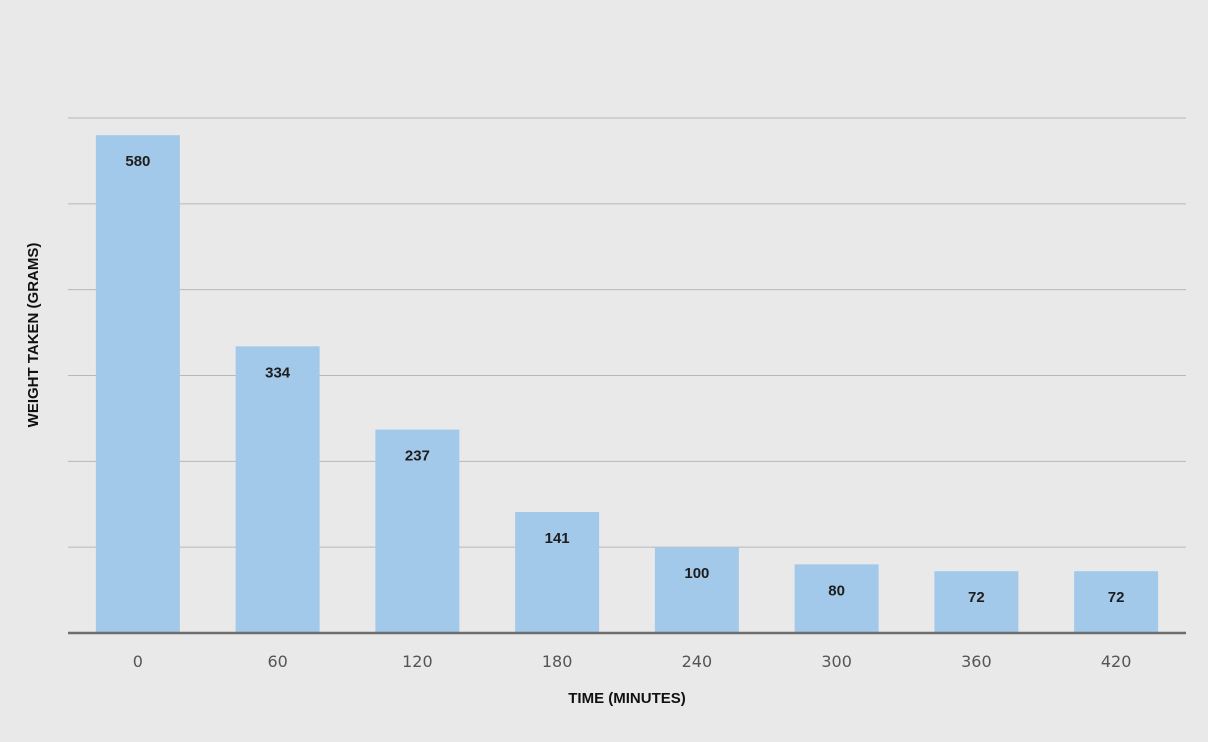 This screenshot has width=1208, height=742. Describe the element at coordinates (627, 698) in the screenshot. I see `x-axis-title: TIME (MINUTES)` at that location.